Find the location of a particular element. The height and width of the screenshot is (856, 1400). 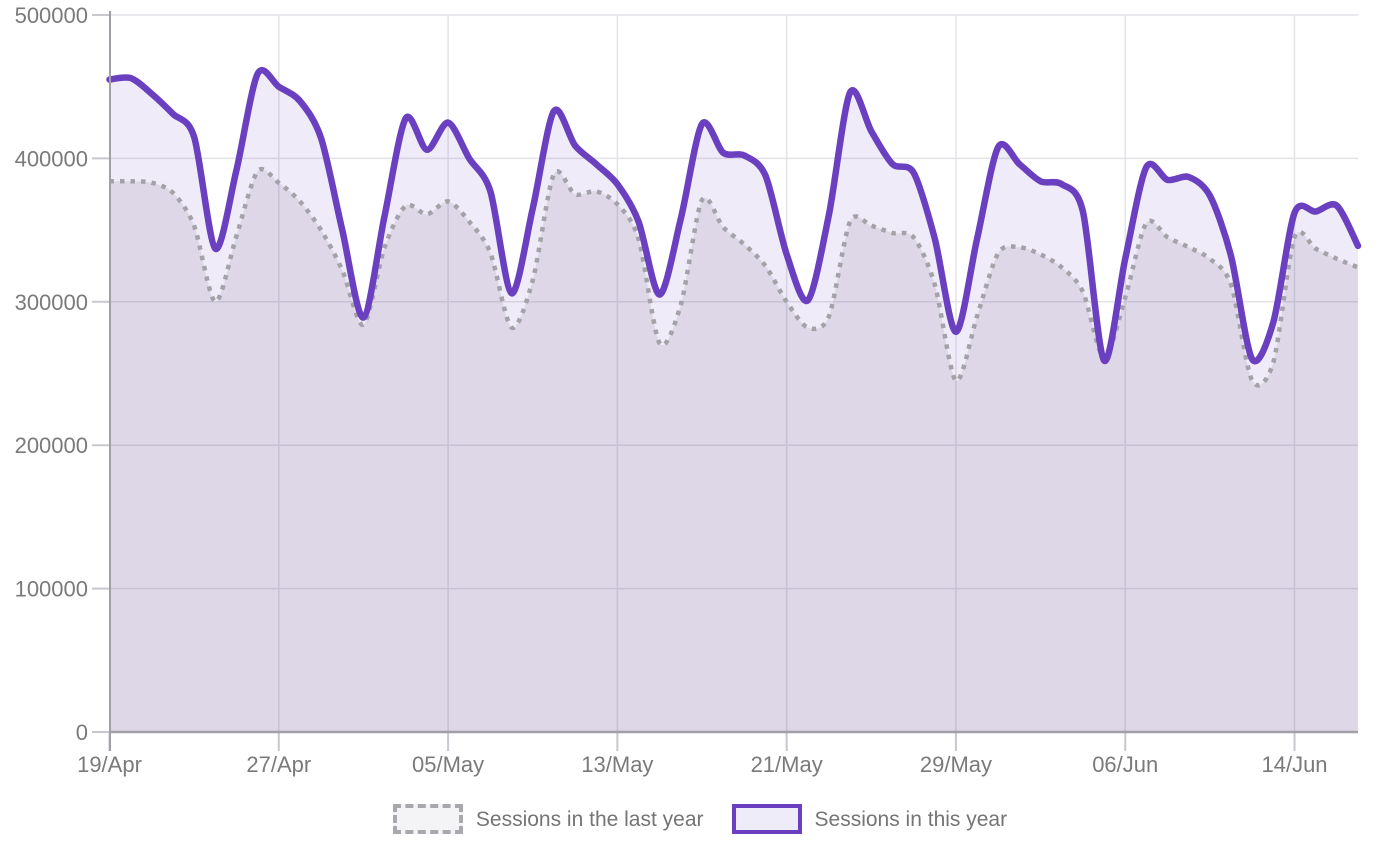

y-axis-label: 500000 is located at coordinates (51, 15).